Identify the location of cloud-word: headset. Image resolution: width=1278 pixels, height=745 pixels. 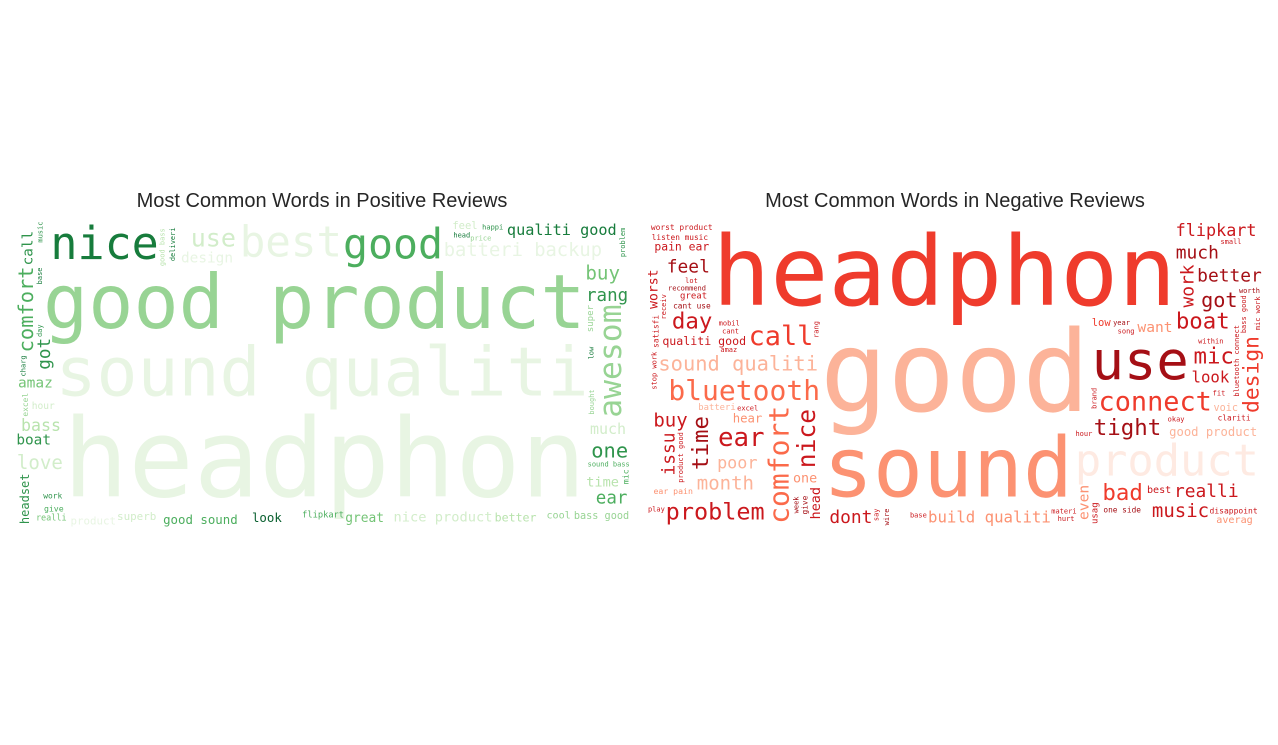
(25, 499).